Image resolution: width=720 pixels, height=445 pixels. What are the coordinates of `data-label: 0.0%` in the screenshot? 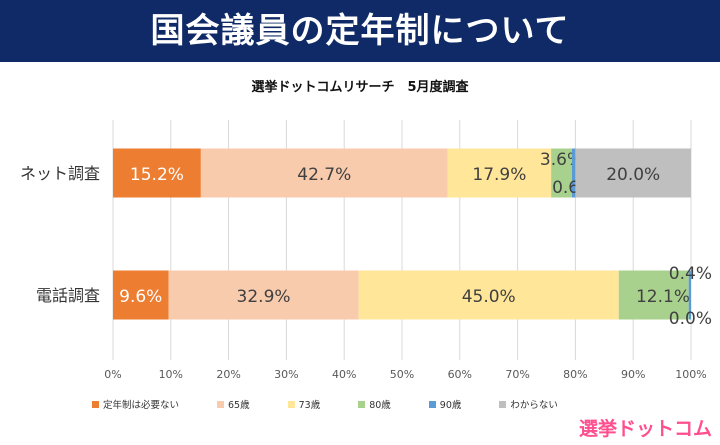 It's located at (690, 319).